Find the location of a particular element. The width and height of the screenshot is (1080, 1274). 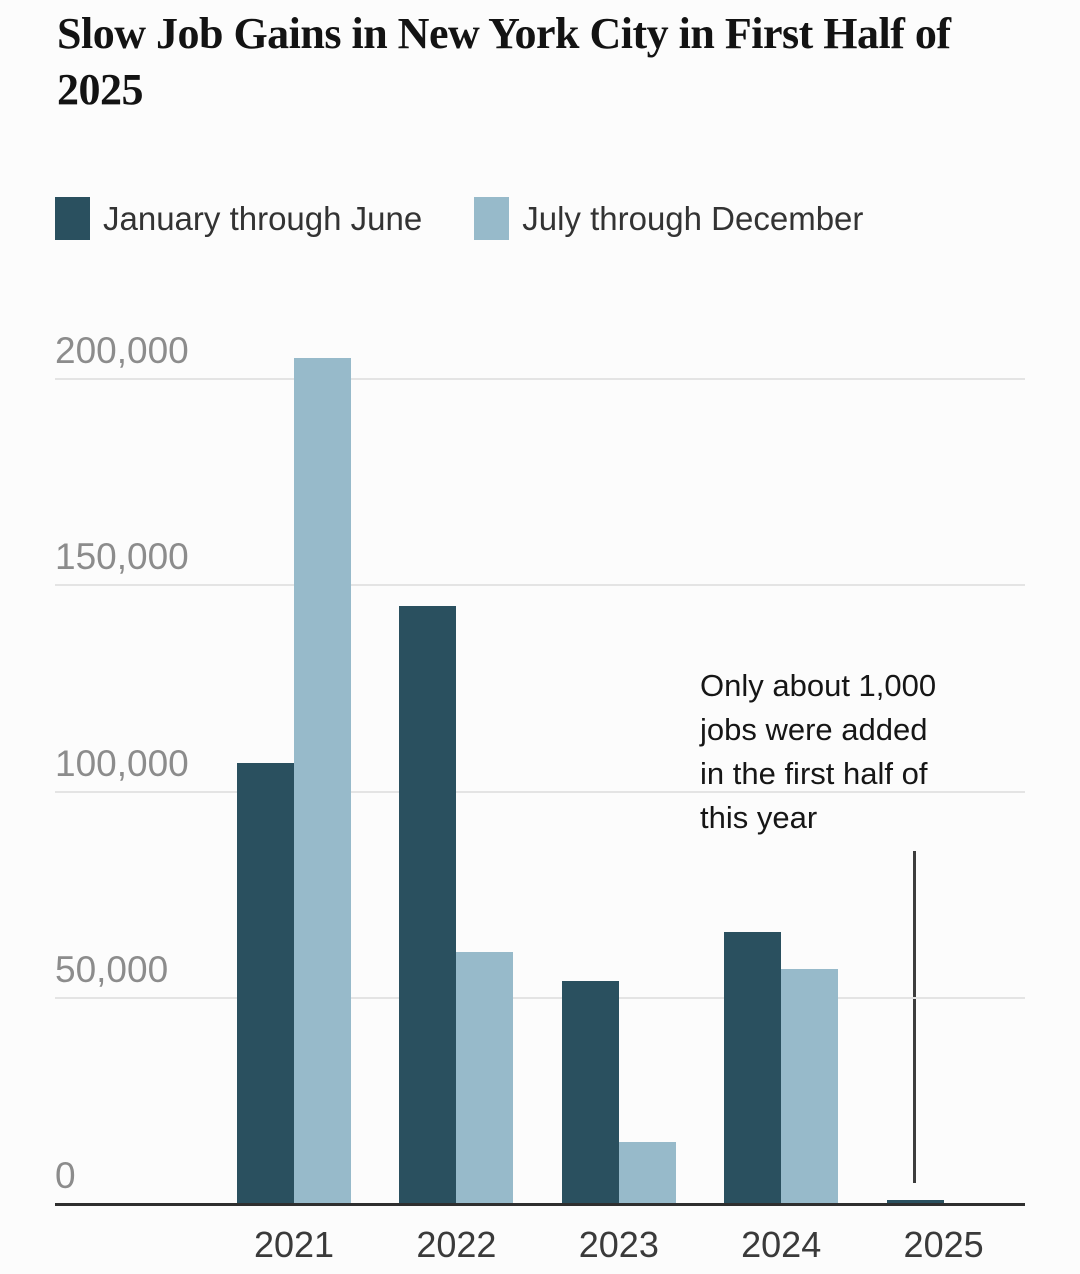

x-axis-label-2023: 2023 is located at coordinates (618, 1244).